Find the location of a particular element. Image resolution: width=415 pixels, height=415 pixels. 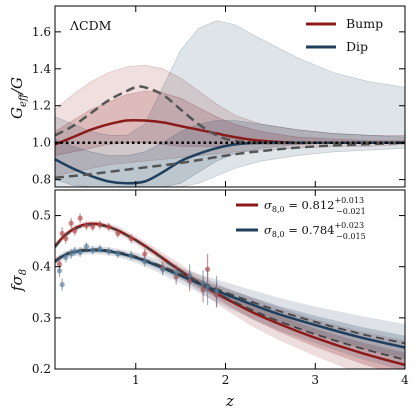

top-ytick-label: 1.4 is located at coordinates (41, 69).